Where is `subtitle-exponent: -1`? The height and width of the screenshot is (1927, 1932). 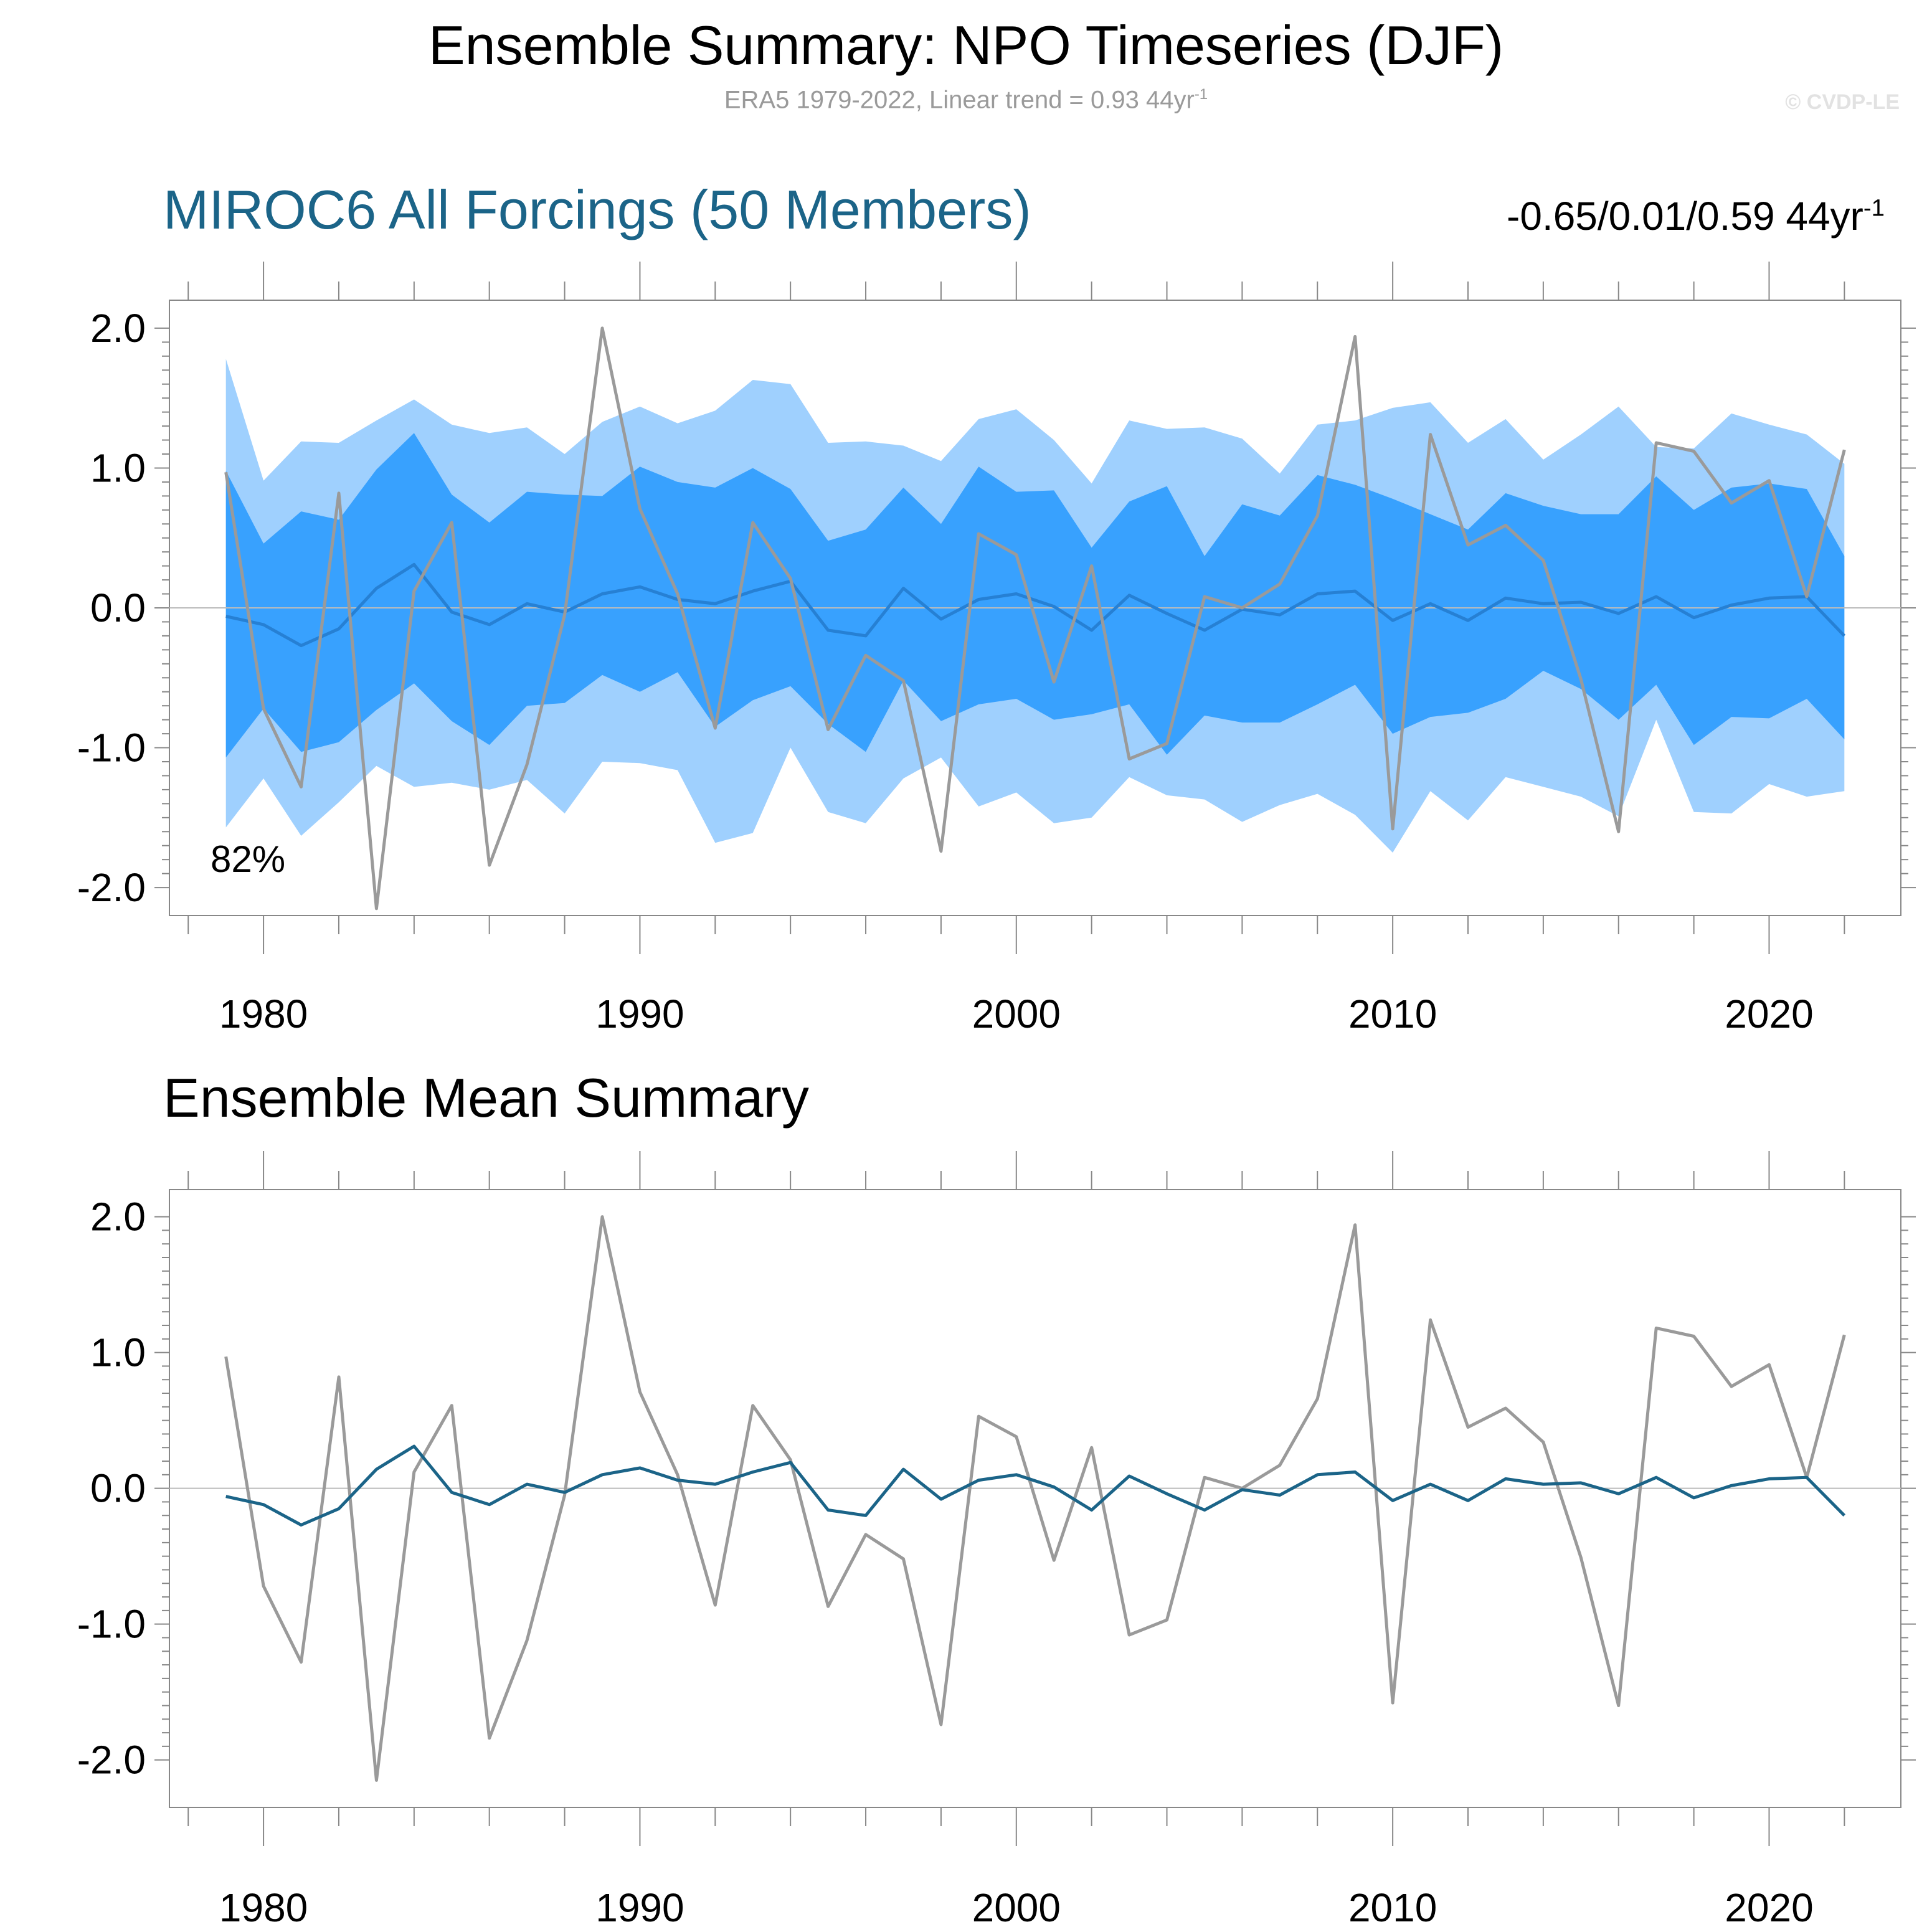 subtitle-exponent: -1 is located at coordinates (1201, 94).